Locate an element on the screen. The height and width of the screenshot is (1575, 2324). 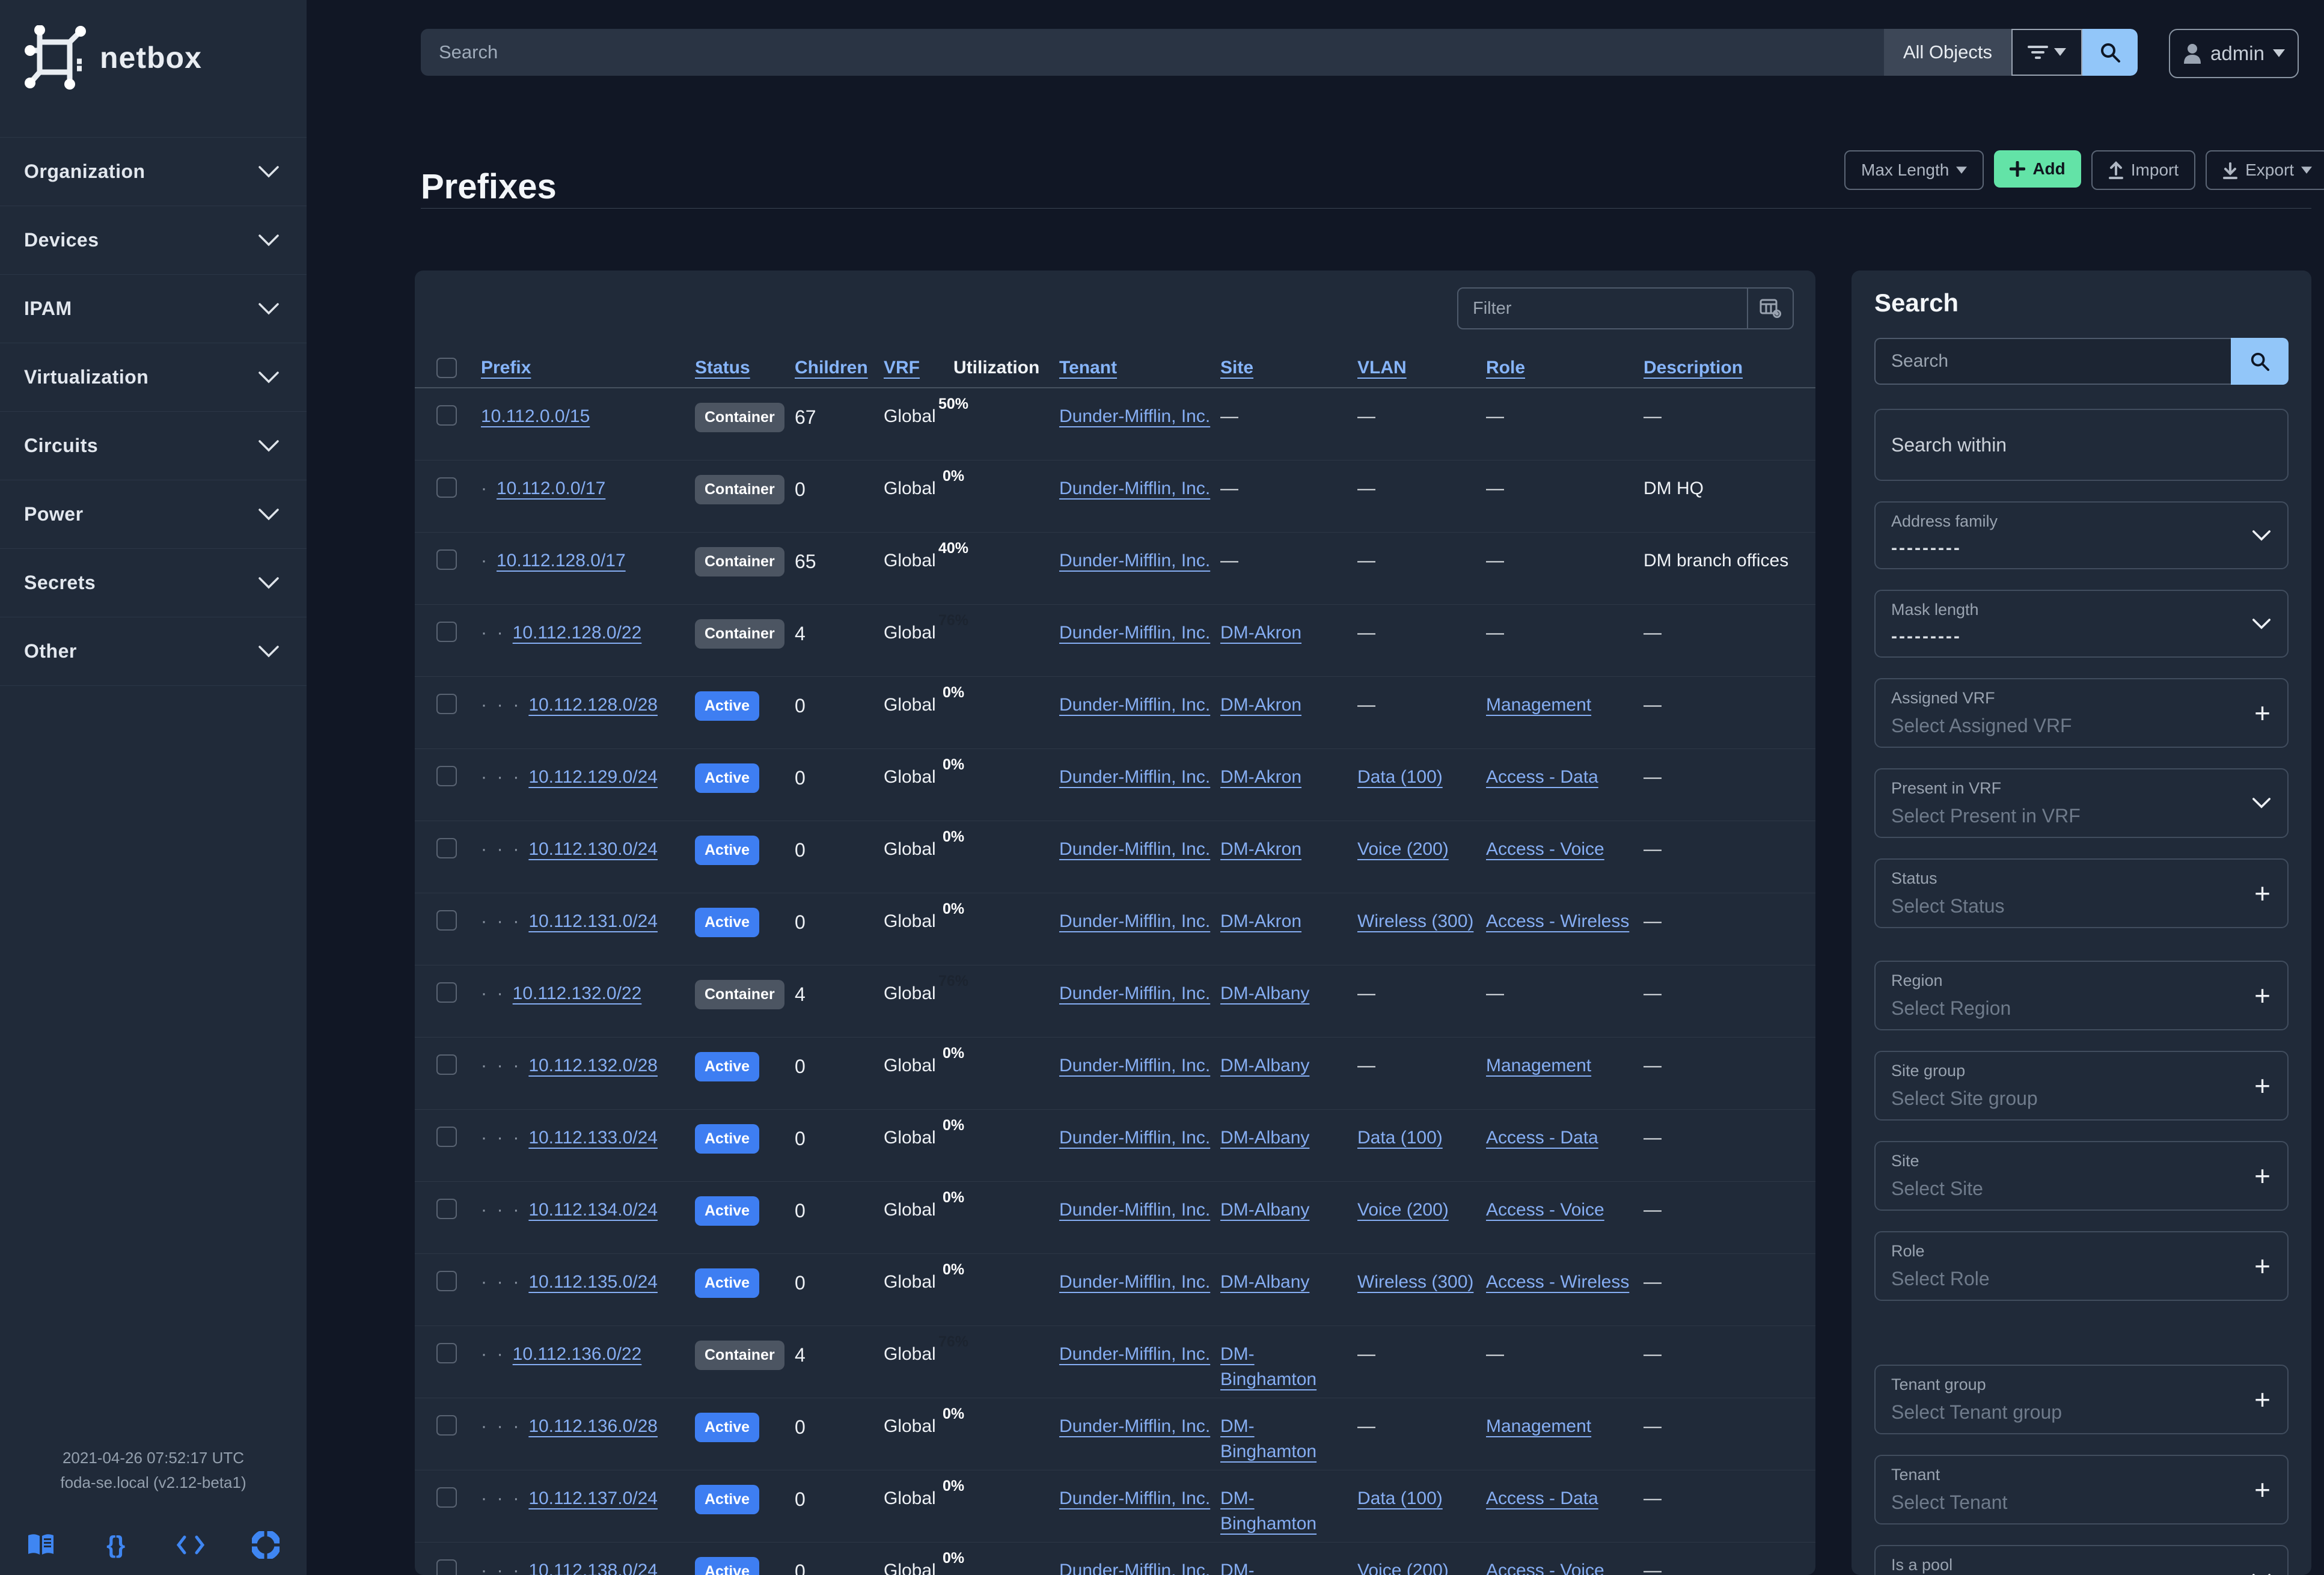
sidebar-item-devices: Devices is located at coordinates (154, 241).